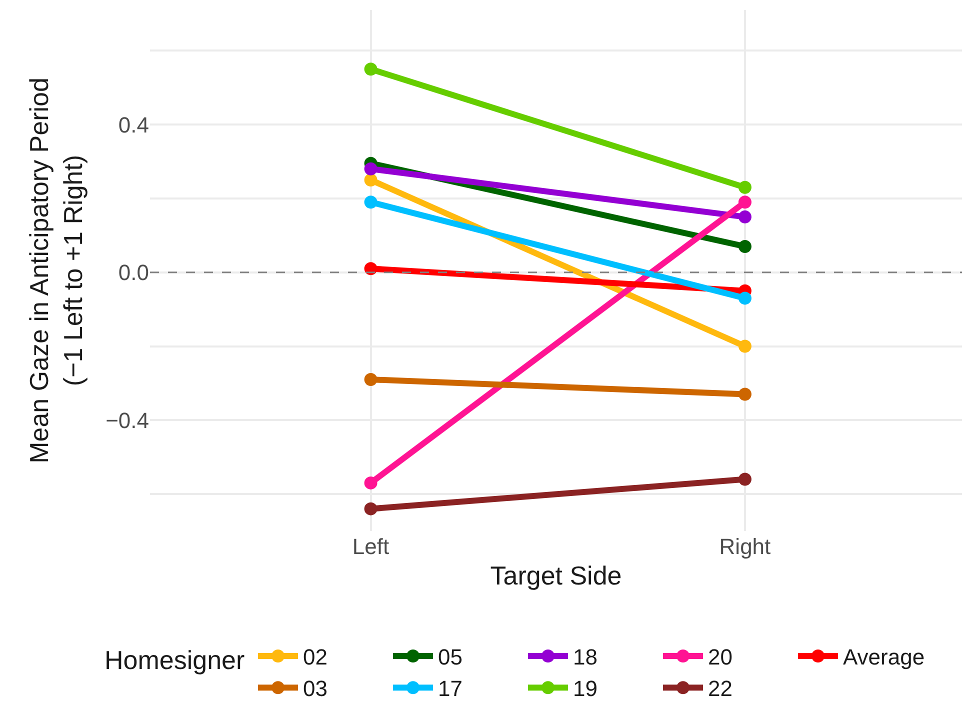 This screenshot has width=971, height=711. What do you see at coordinates (315, 689) in the screenshot?
I see `legend-label: 03` at bounding box center [315, 689].